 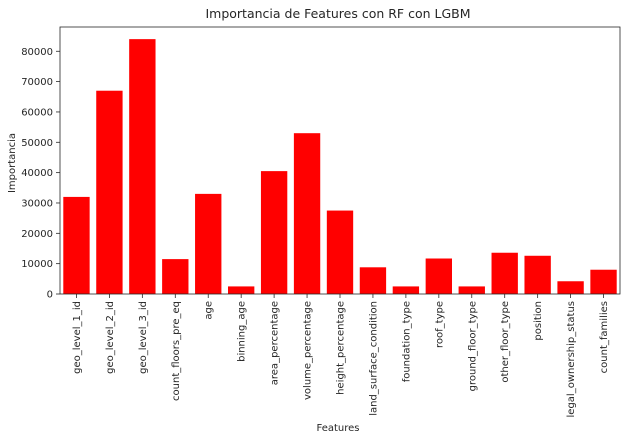 What do you see at coordinates (275, 343) in the screenshot?
I see `x-tick-label: area_percentage` at bounding box center [275, 343].